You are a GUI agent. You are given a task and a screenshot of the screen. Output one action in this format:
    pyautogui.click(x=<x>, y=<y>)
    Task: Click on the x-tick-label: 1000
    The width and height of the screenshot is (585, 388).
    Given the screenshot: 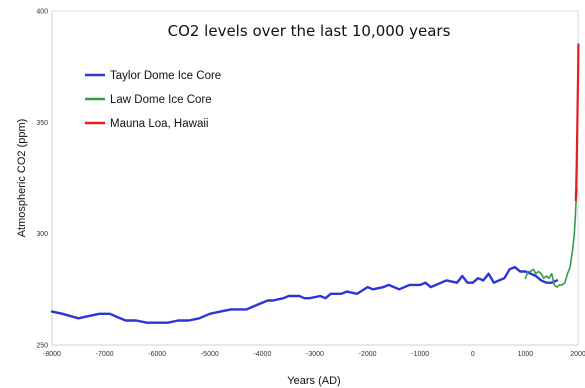 What is the action you would take?
    pyautogui.click(x=526, y=354)
    